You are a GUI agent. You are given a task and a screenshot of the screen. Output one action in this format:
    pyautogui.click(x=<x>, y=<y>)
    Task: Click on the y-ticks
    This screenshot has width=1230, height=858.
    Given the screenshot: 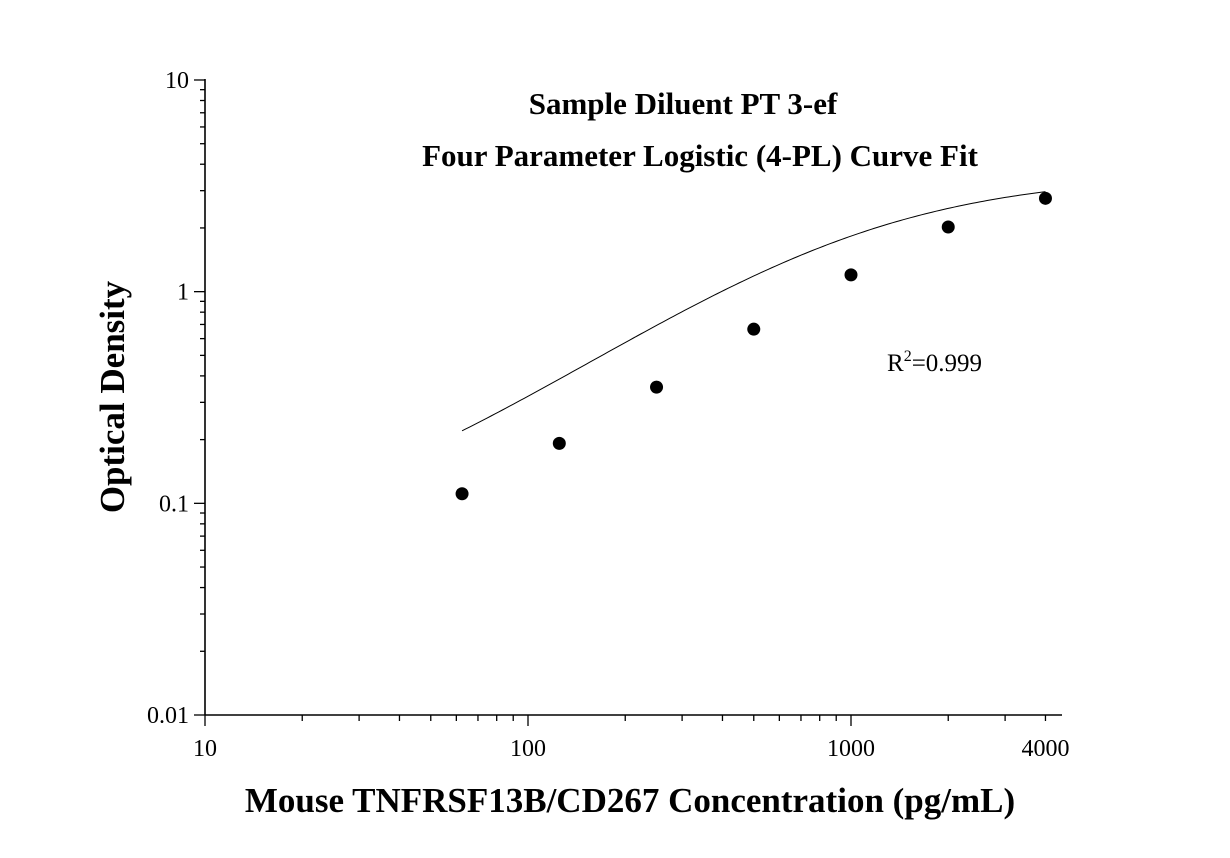 What is the action you would take?
    pyautogui.click(x=199, y=397)
    